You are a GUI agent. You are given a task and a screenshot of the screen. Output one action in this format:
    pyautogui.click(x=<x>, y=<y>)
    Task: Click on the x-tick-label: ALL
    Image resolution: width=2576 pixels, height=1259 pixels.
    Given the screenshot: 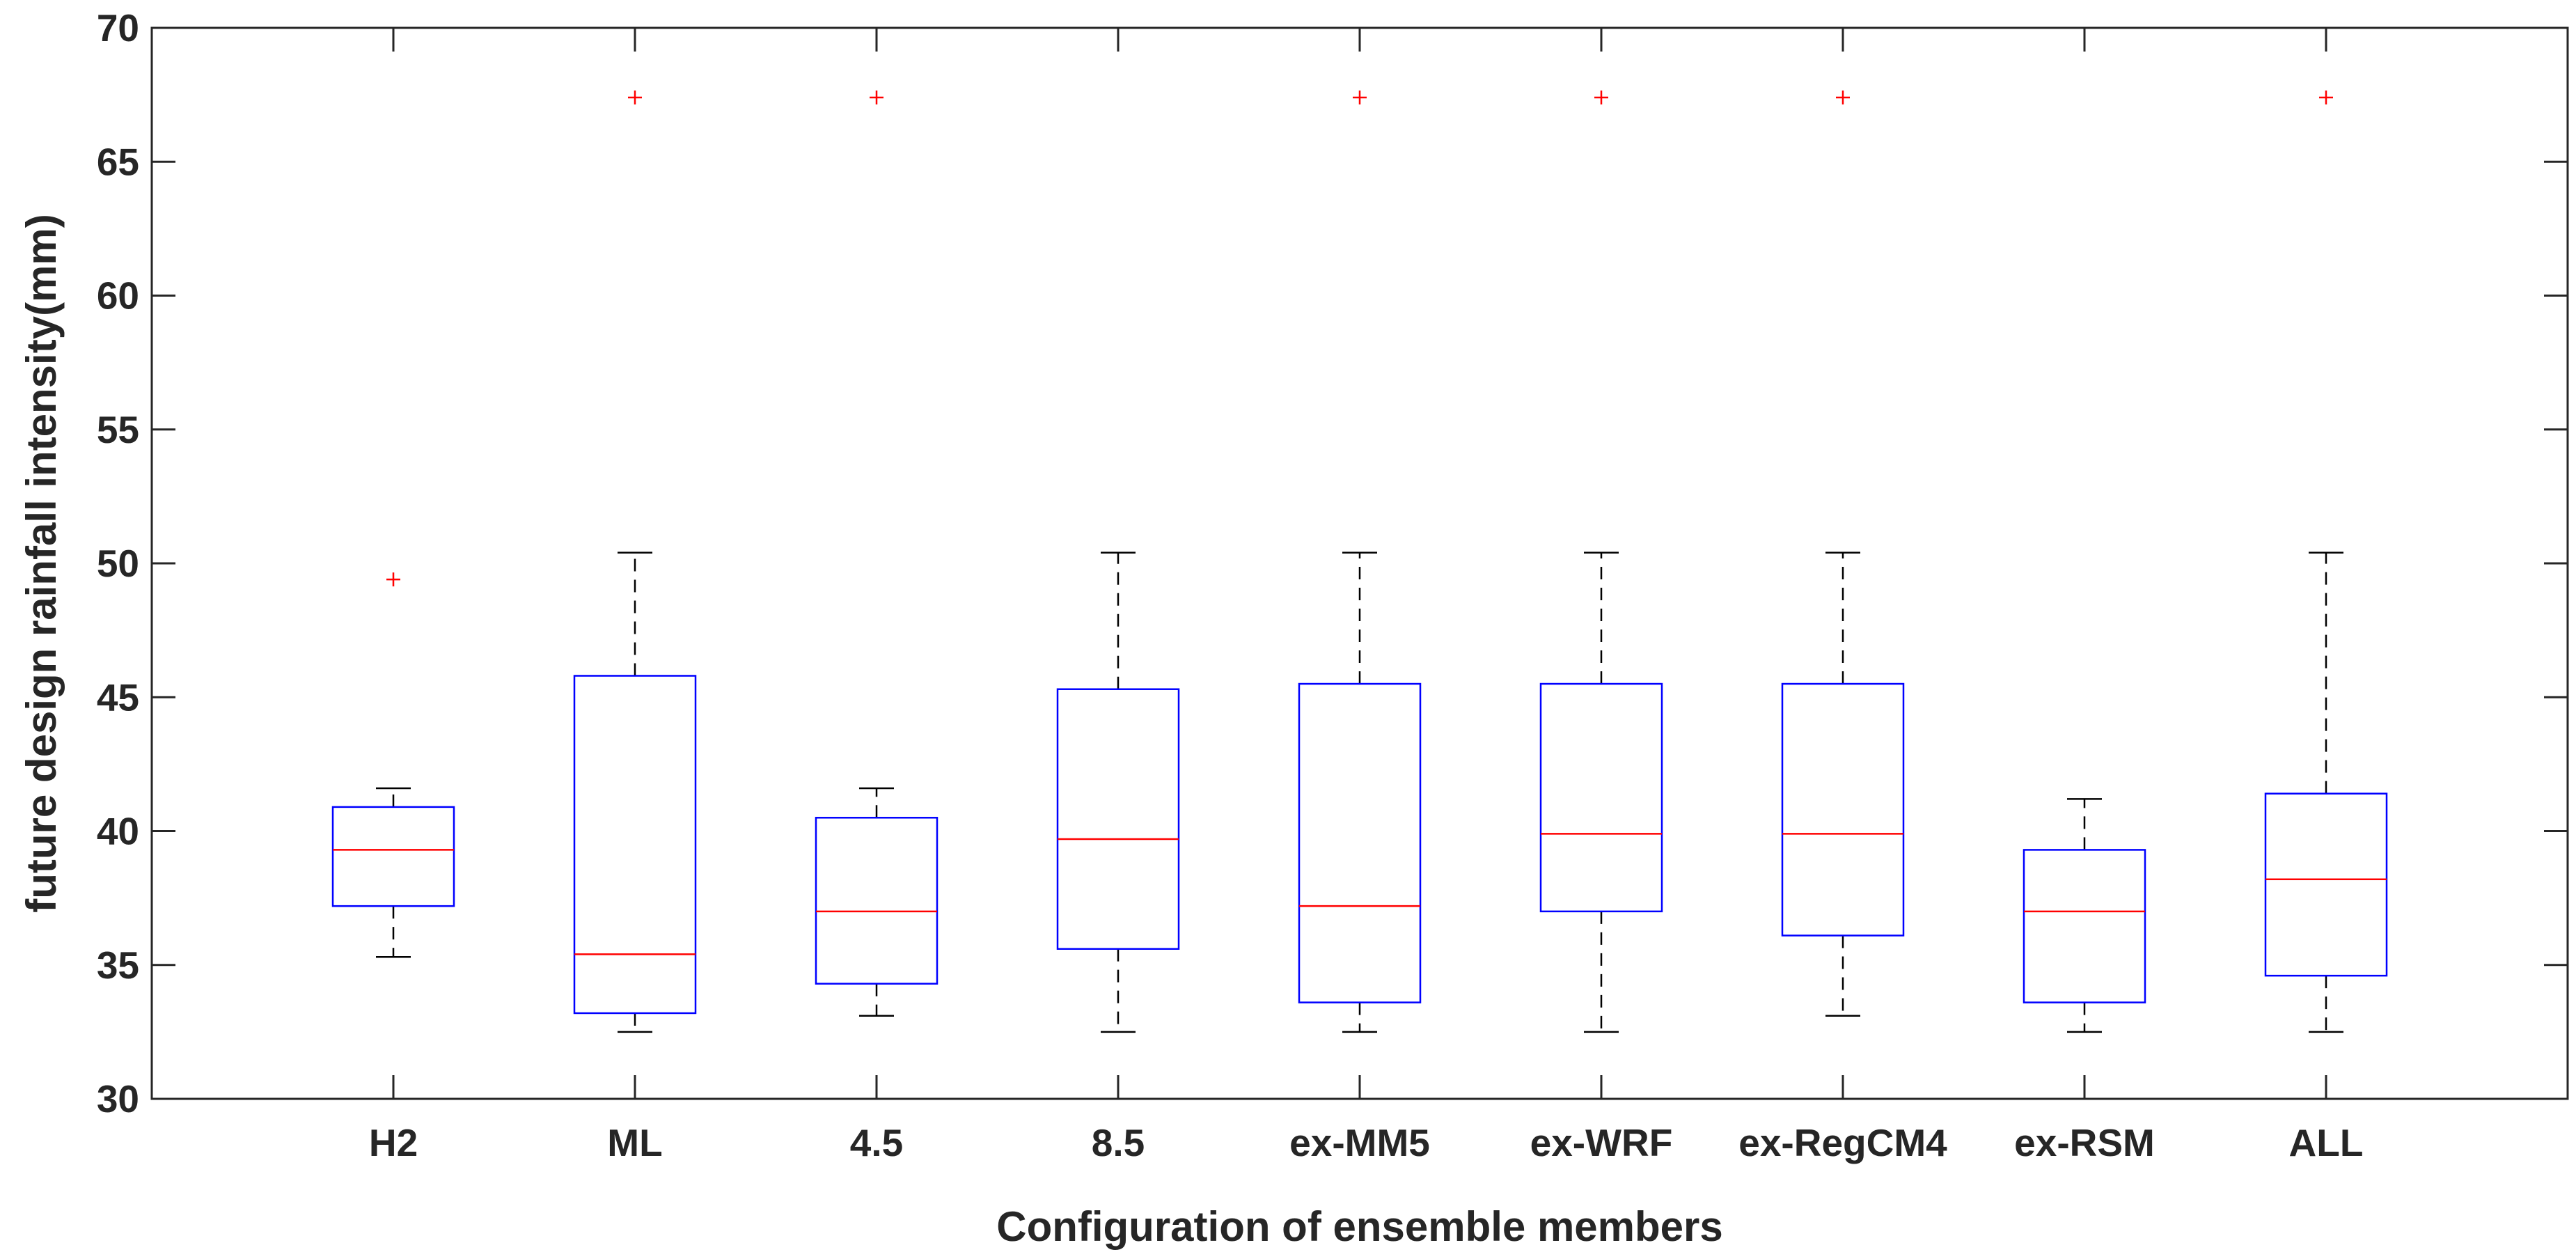 What is the action you would take?
    pyautogui.click(x=2326, y=1142)
    